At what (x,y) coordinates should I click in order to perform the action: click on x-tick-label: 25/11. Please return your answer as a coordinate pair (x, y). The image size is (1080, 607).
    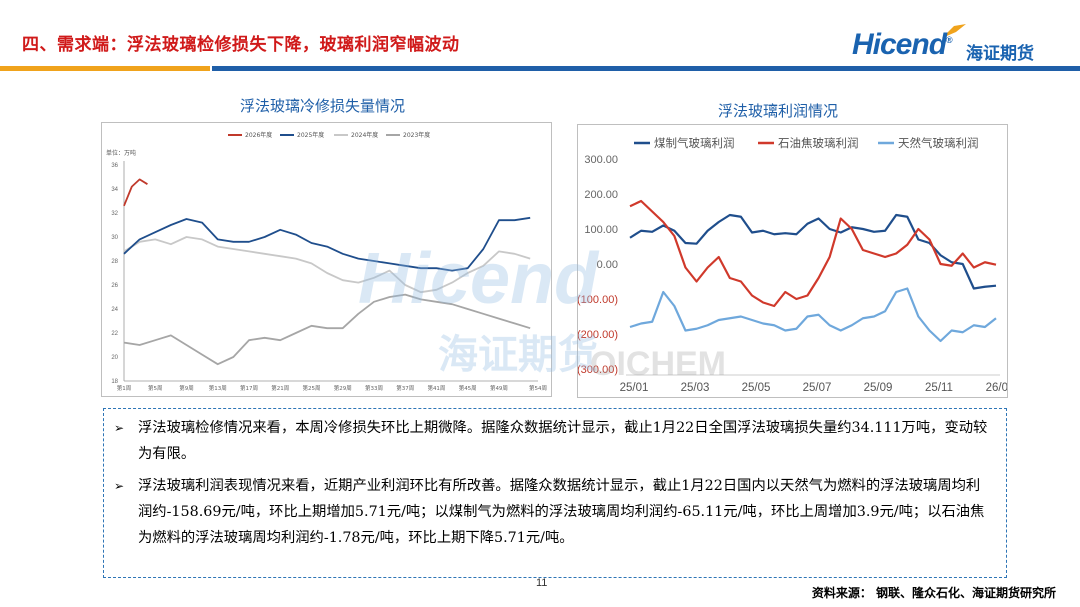
    Looking at the image, I should click on (939, 388).